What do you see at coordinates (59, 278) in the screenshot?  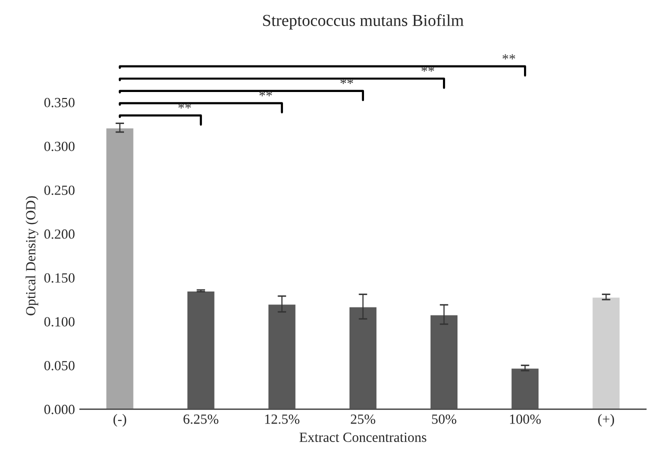 I see `y-tick-label: 0.150` at bounding box center [59, 278].